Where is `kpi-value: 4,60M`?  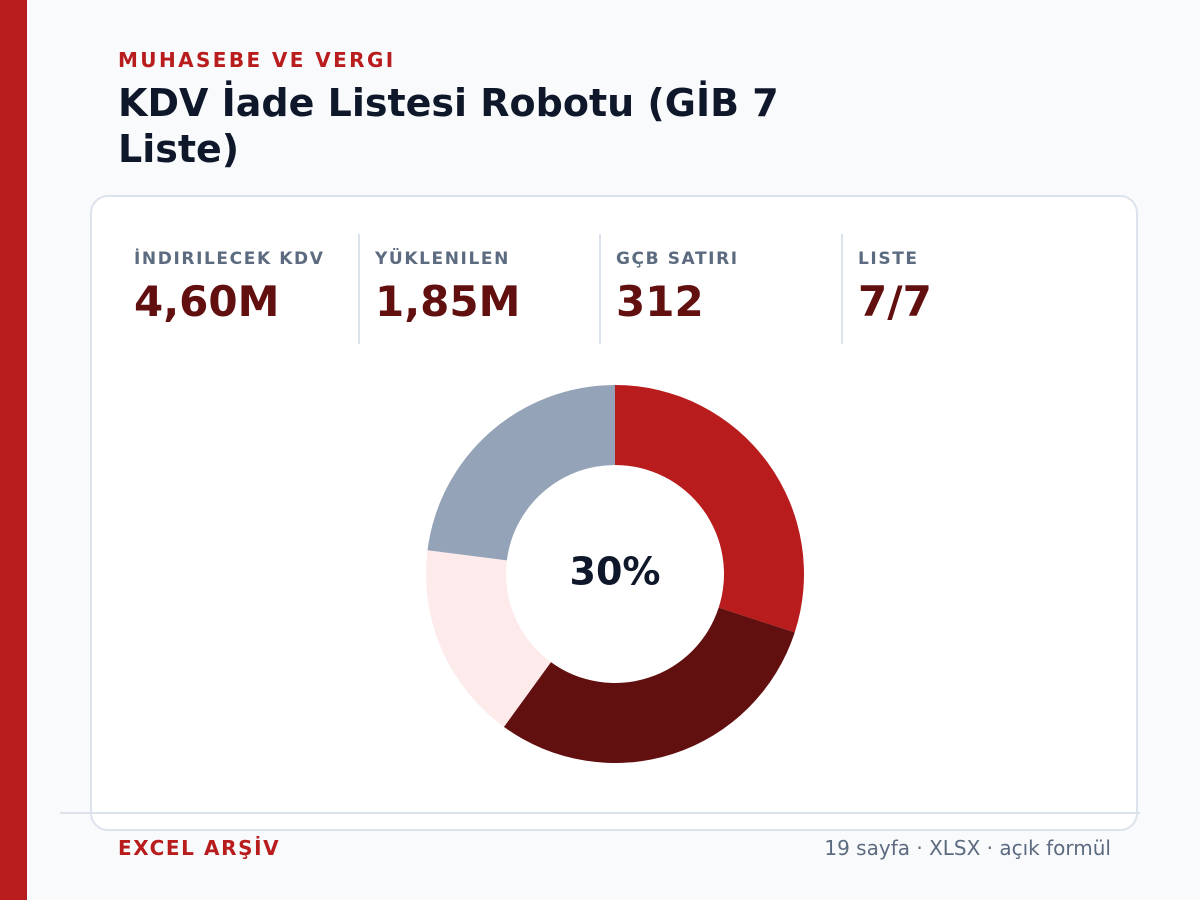
kpi-value: 4,60M is located at coordinates (207, 301).